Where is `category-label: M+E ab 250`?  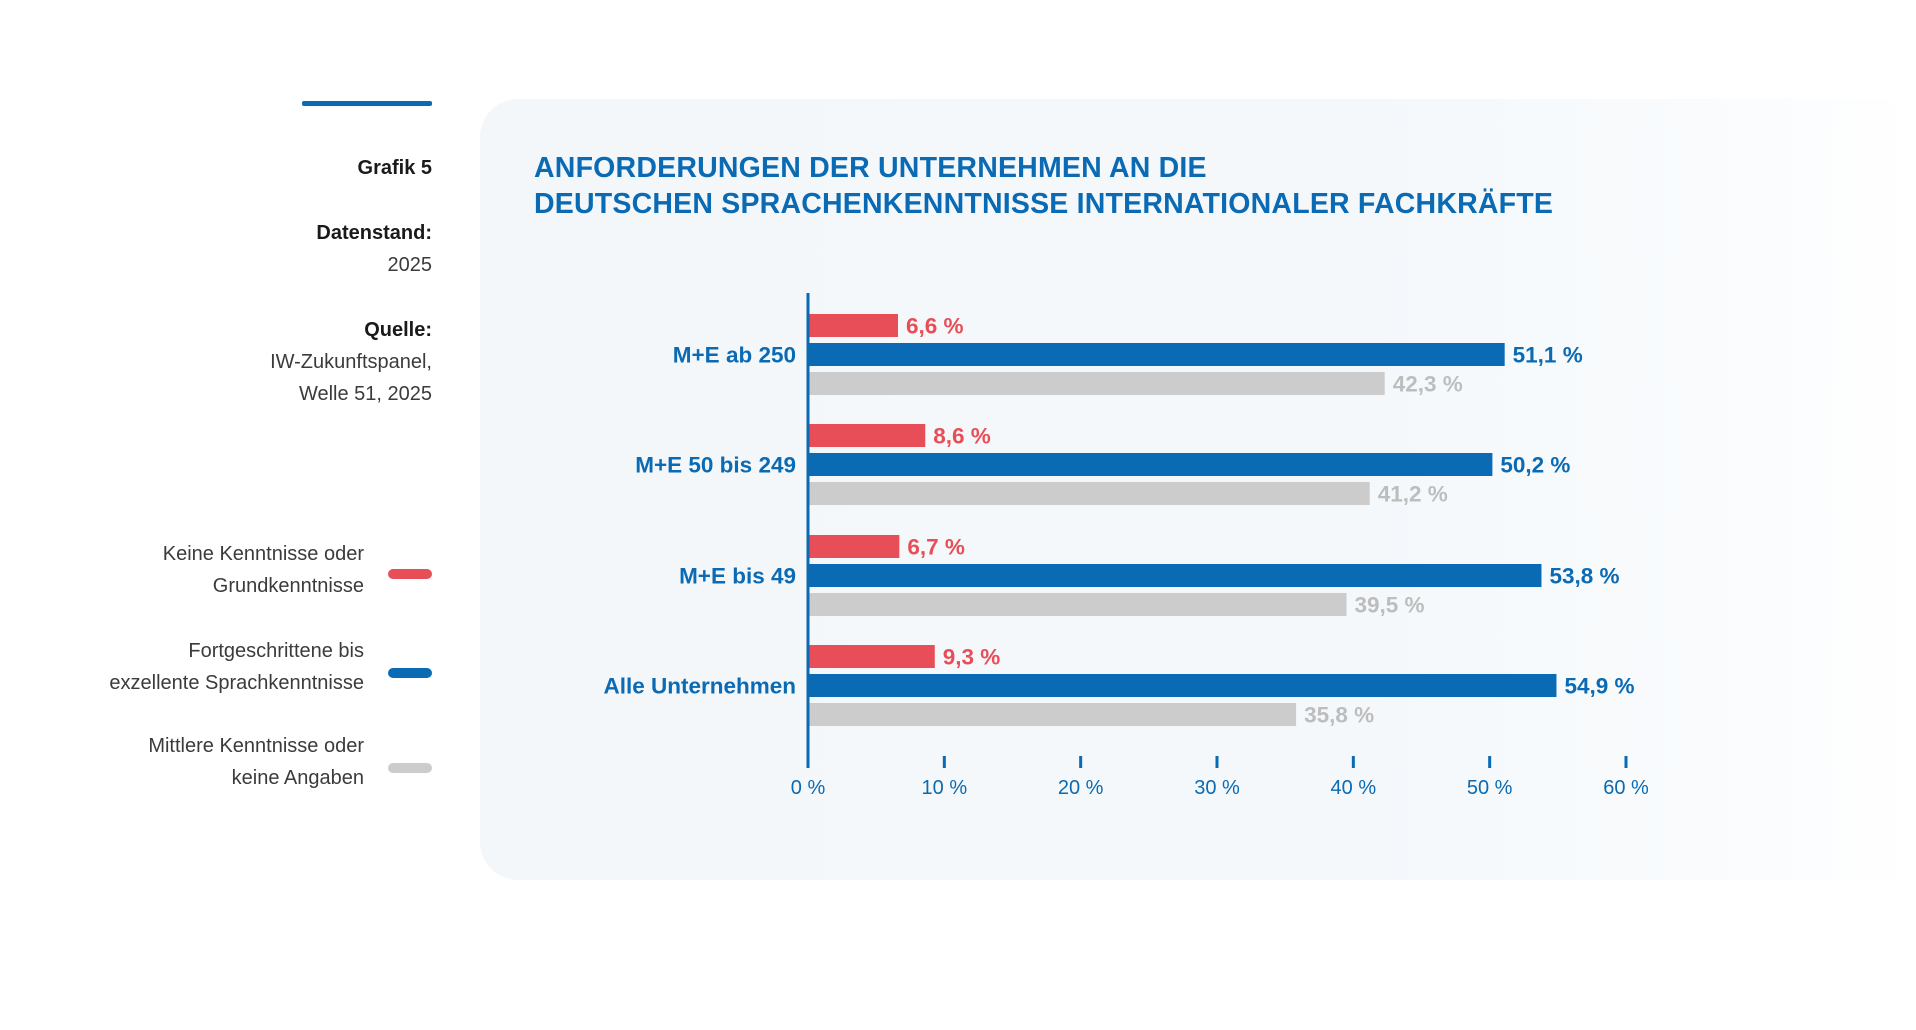 category-label: M+E ab 250 is located at coordinates (734, 355).